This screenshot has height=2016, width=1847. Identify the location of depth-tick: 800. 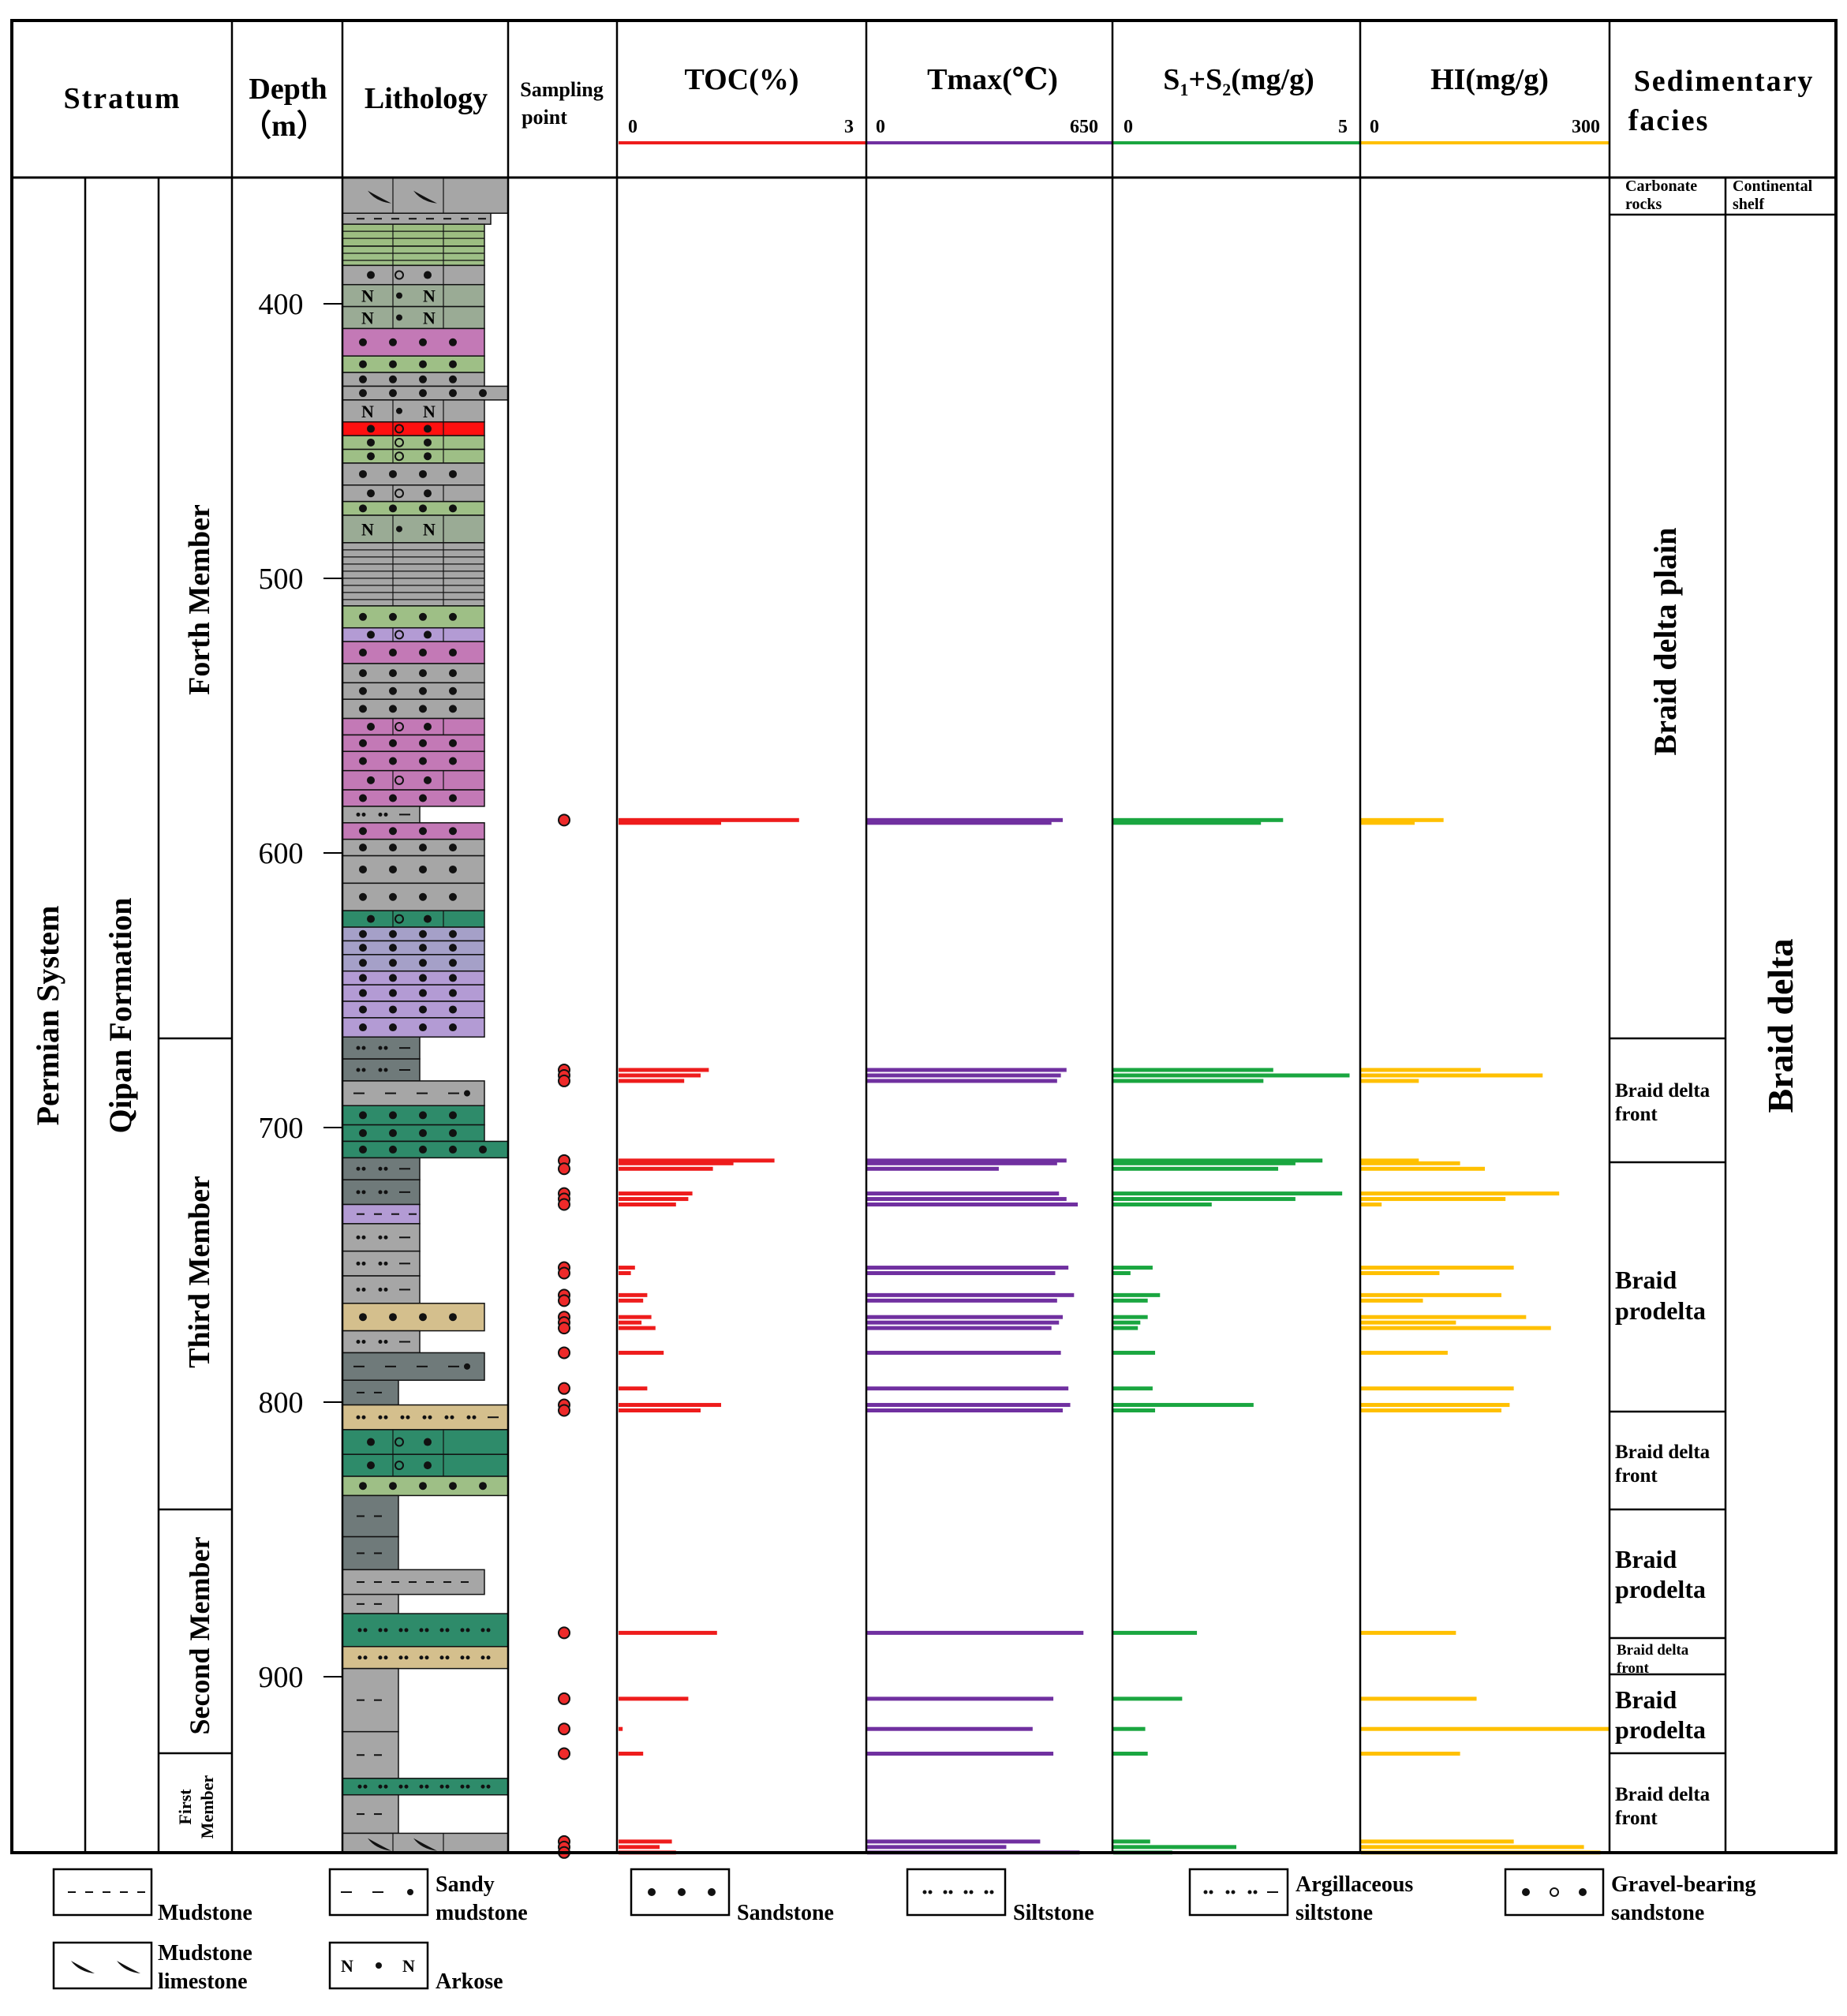
(300, 1402).